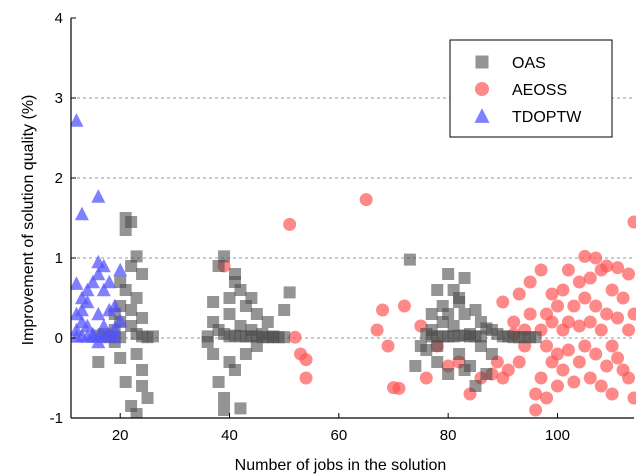  I want to click on x-tick-label: 80, so click(448, 435).